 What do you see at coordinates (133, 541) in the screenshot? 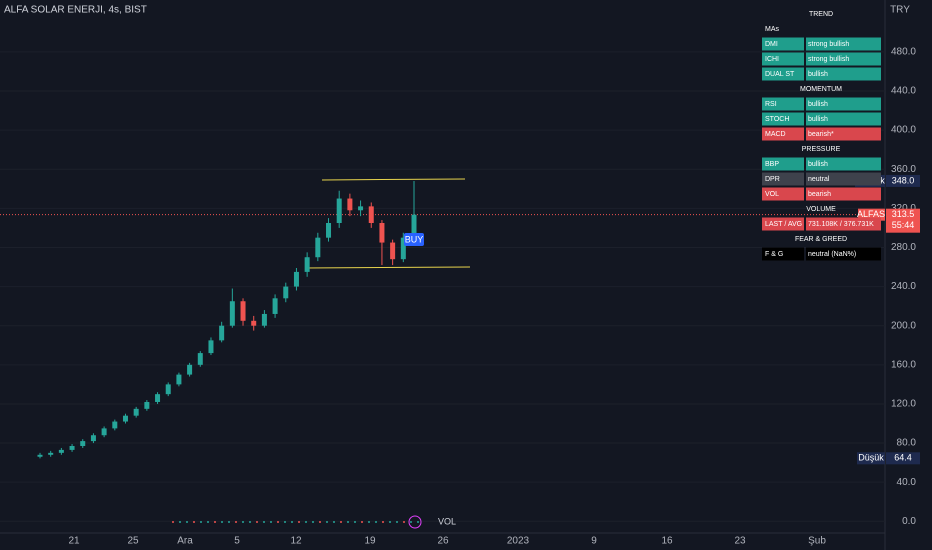
I see `x-tick-label: 25` at bounding box center [133, 541].